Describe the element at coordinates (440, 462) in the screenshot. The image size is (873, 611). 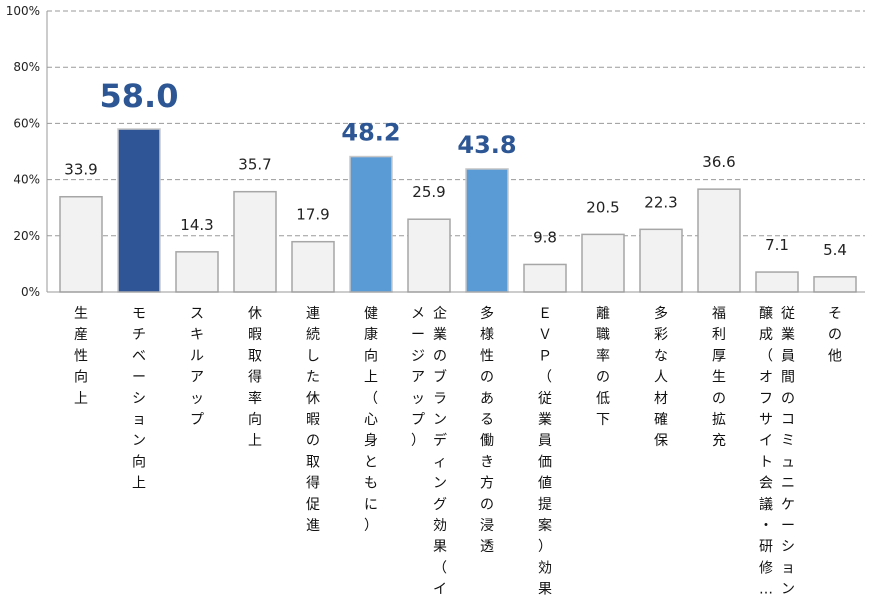
I see `x-tick-char: ィ` at that location.